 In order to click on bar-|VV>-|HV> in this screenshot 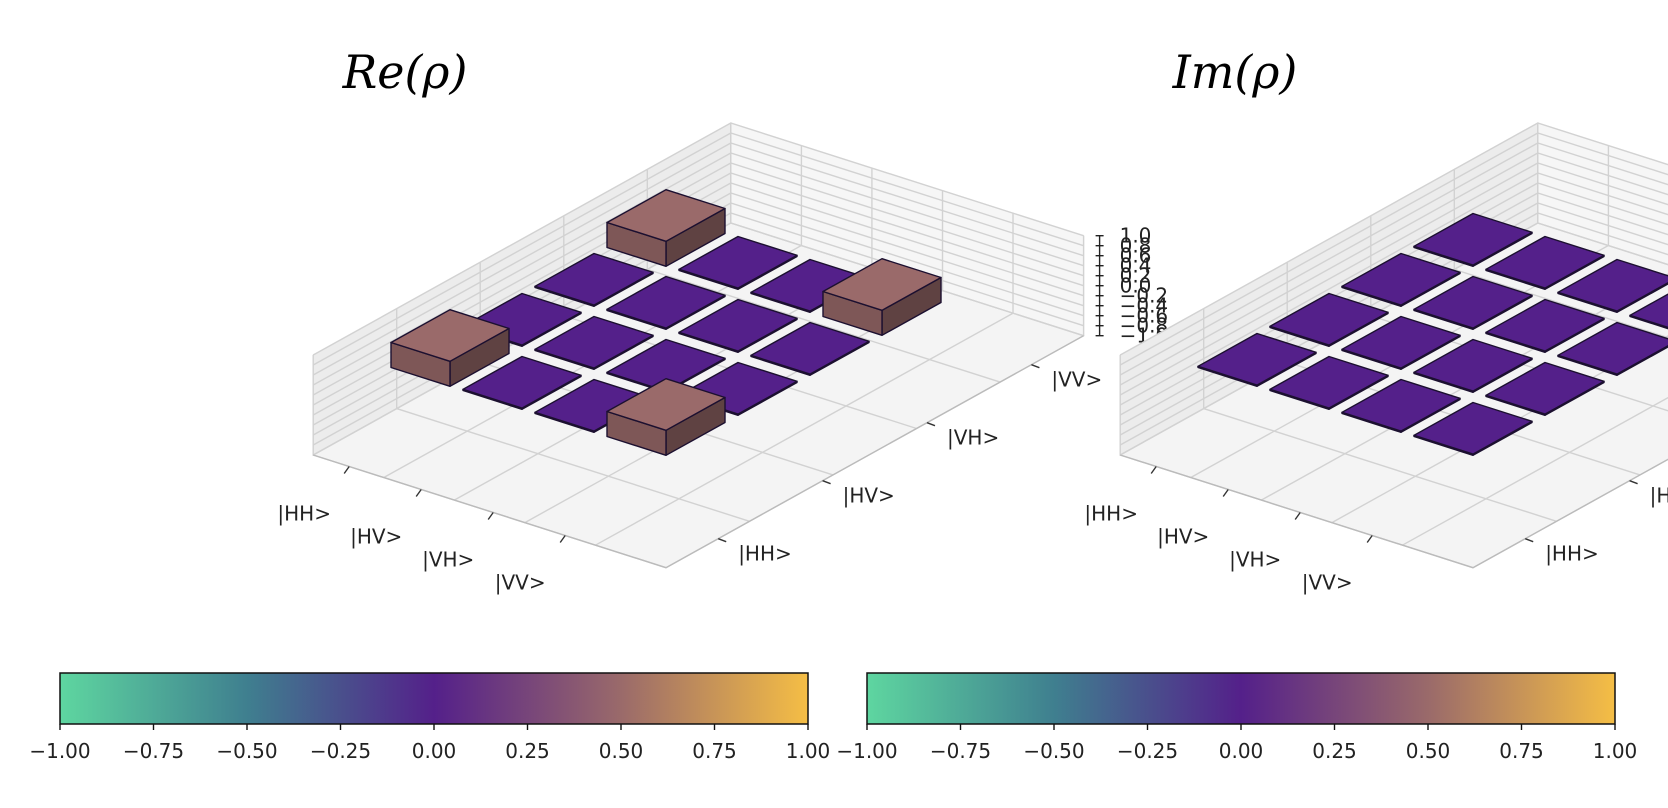, I will do `click(1545, 388)`.